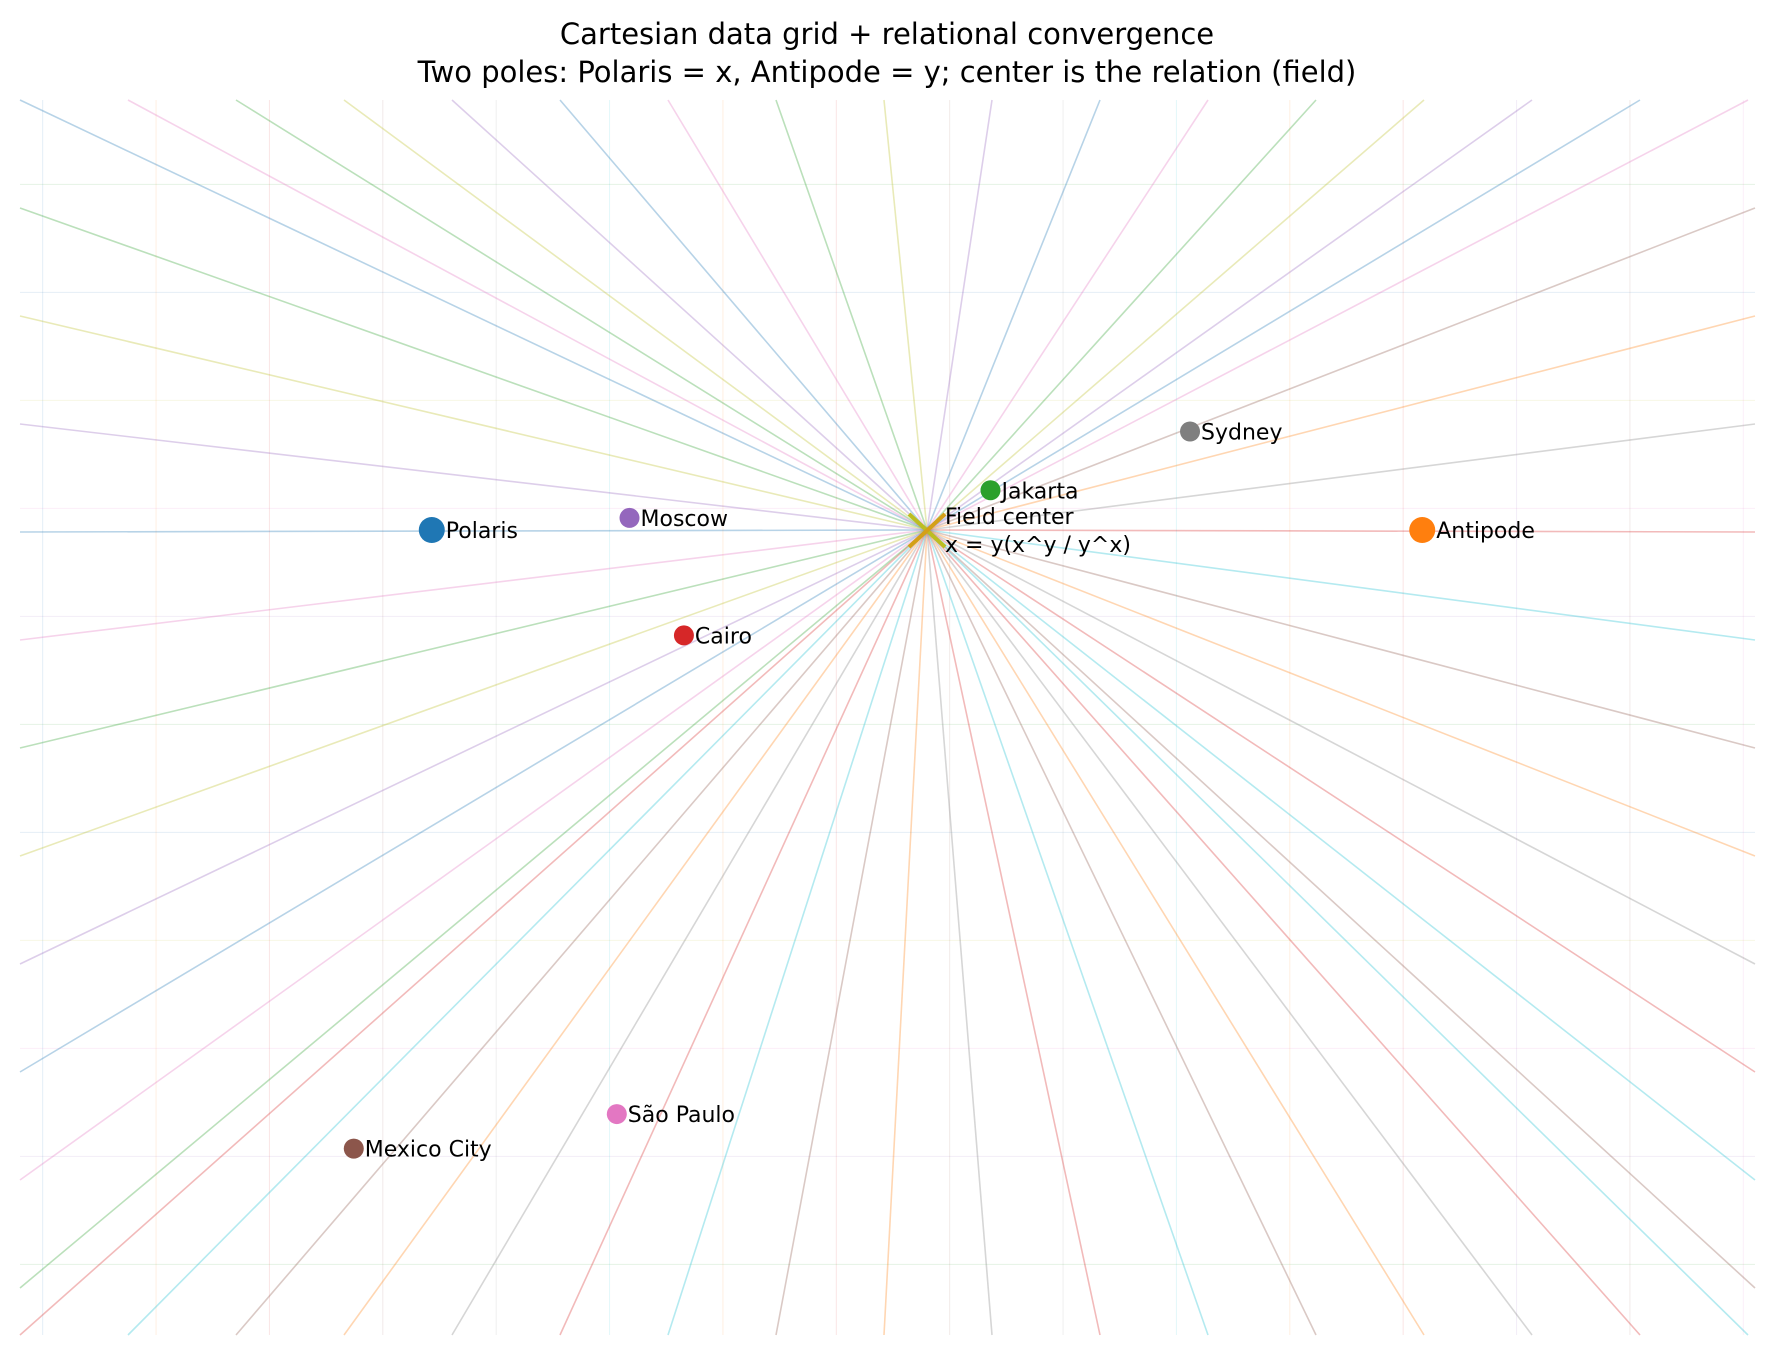  Describe the element at coordinates (683, 635) in the screenshot. I see `point-cairo` at that location.